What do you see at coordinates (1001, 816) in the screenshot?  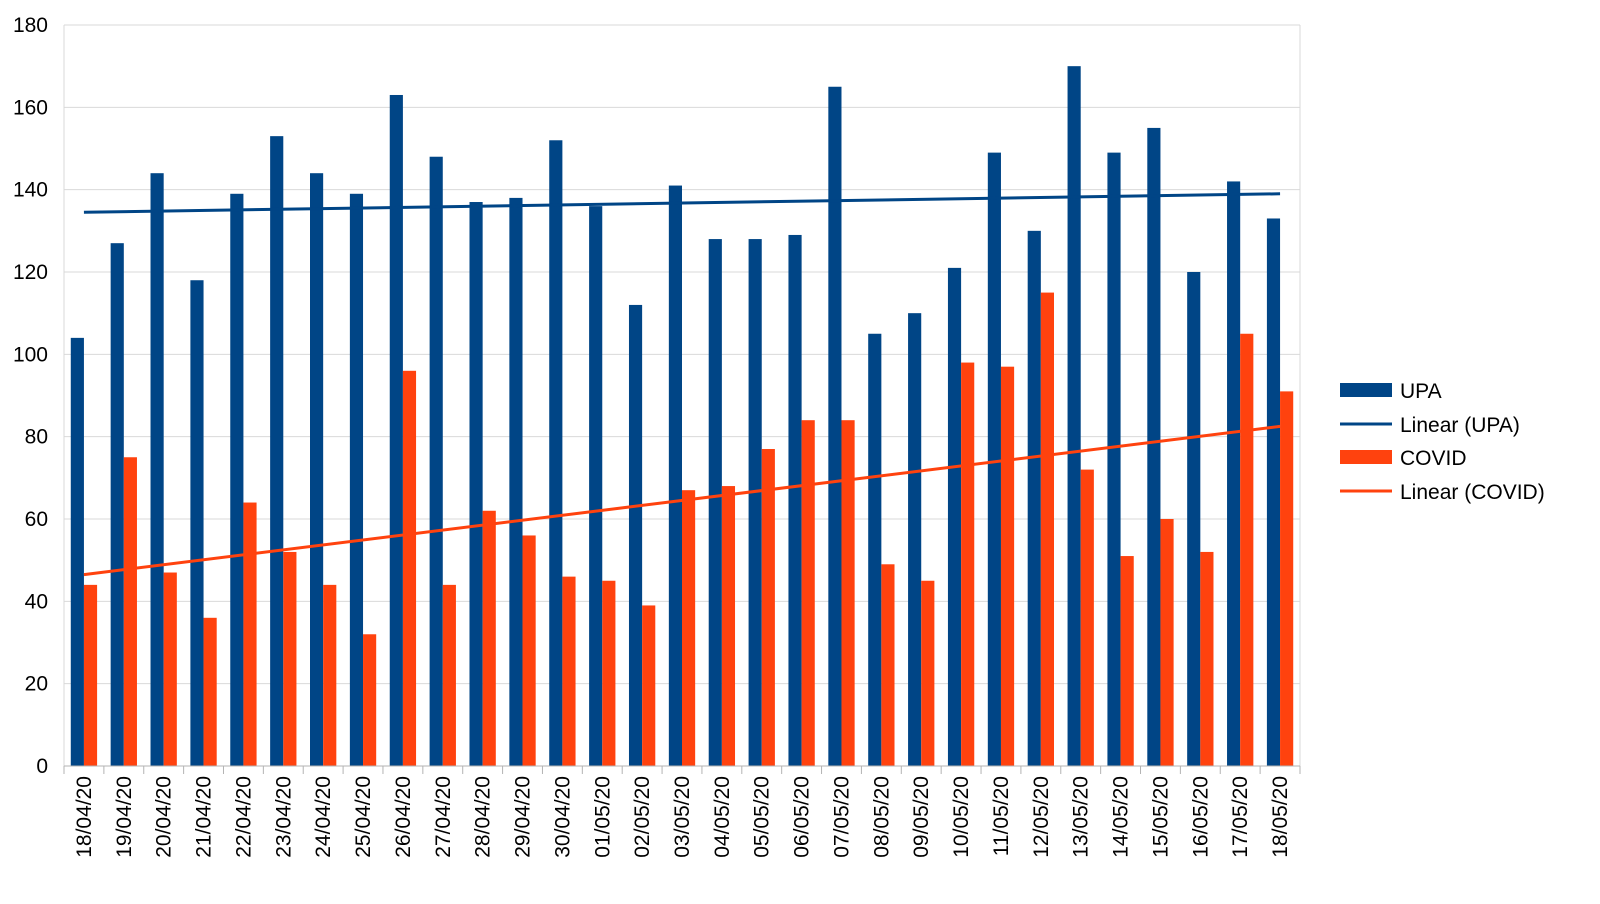 I see `x-tick-label: 11/05/20` at bounding box center [1001, 816].